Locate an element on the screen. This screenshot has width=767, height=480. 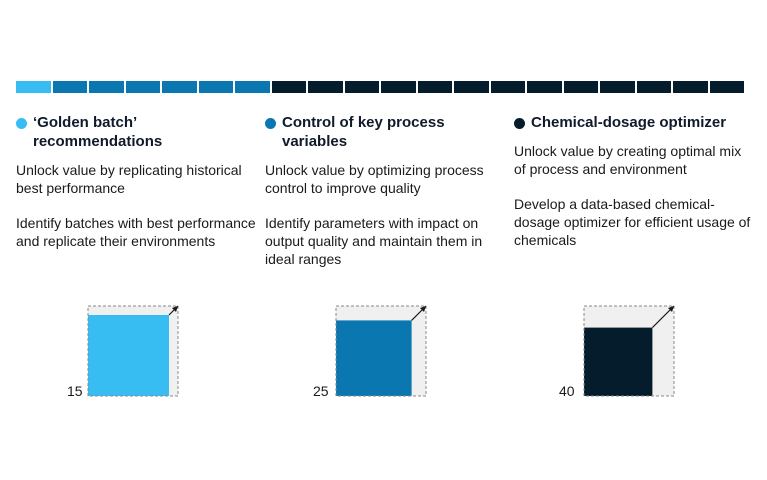
progress-bar is located at coordinates (380, 87).